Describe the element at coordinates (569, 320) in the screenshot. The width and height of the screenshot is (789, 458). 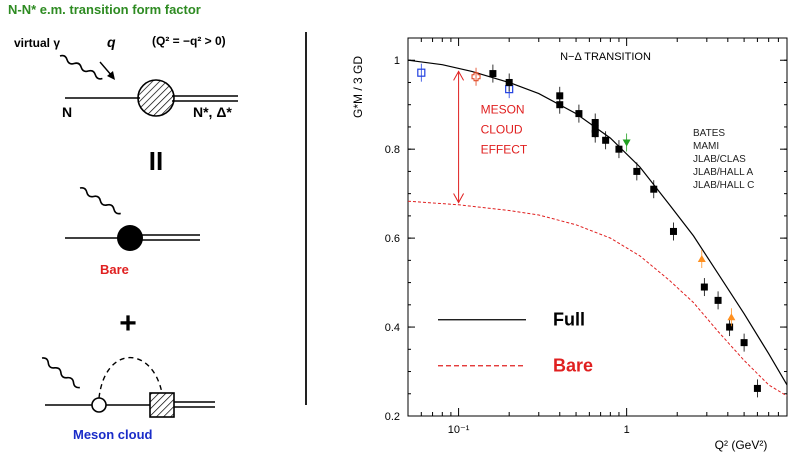
I see `inset-legend-label-full: Full` at that location.